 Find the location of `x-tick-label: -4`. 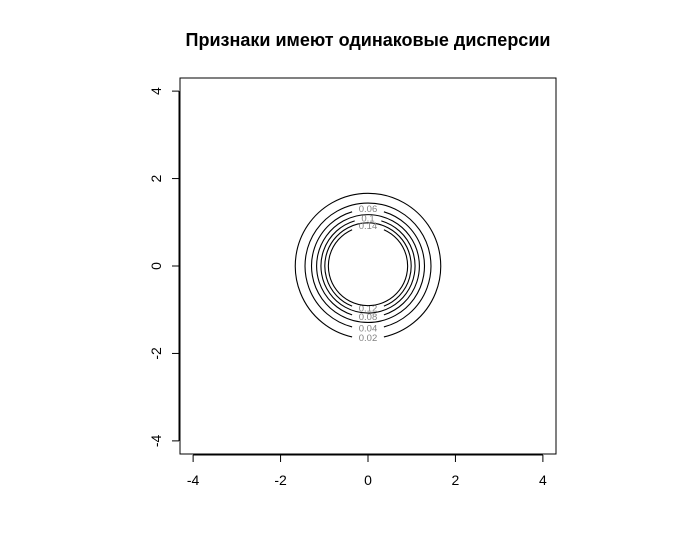

x-tick-label: -4 is located at coordinates (193, 480).